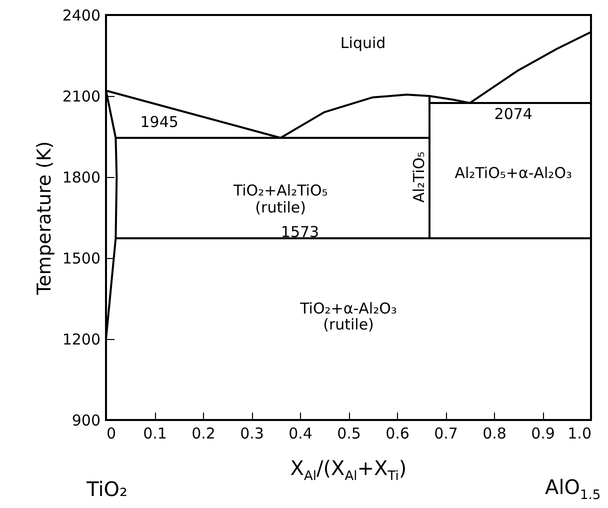 The height and width of the screenshot is (508, 608). What do you see at coordinates (513, 173) in the screenshot?
I see `annotation: Al₂TiO₅+α-Al₂O₃` at bounding box center [513, 173].